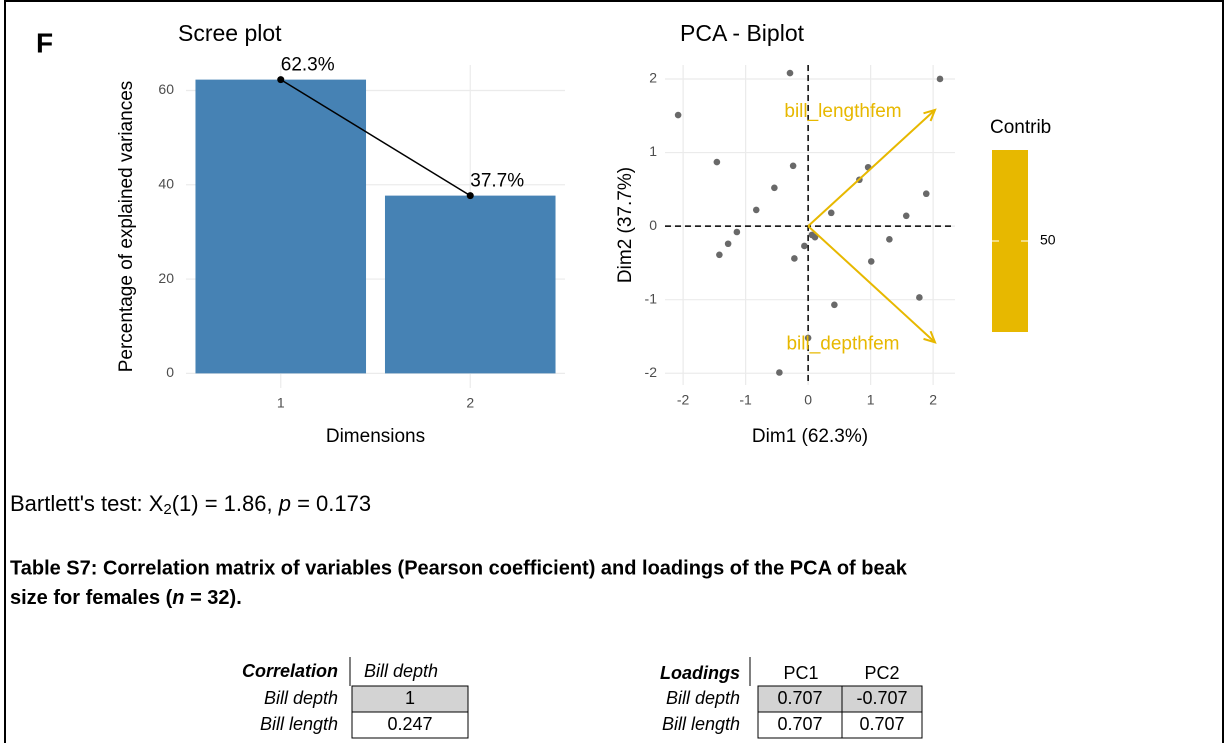 This screenshot has width=1228, height=743. What do you see at coordinates (167, 509) in the screenshot?
I see `subscript: 2` at bounding box center [167, 509].